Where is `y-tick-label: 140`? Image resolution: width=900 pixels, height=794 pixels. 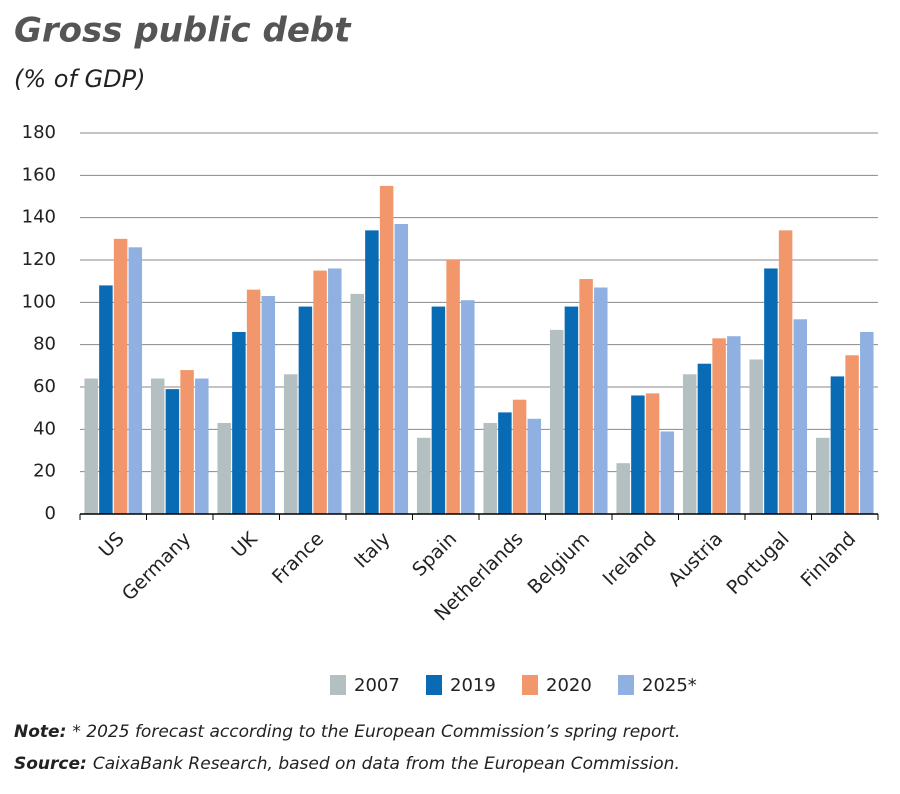
y-tick-label: 140 is located at coordinates (39, 217).